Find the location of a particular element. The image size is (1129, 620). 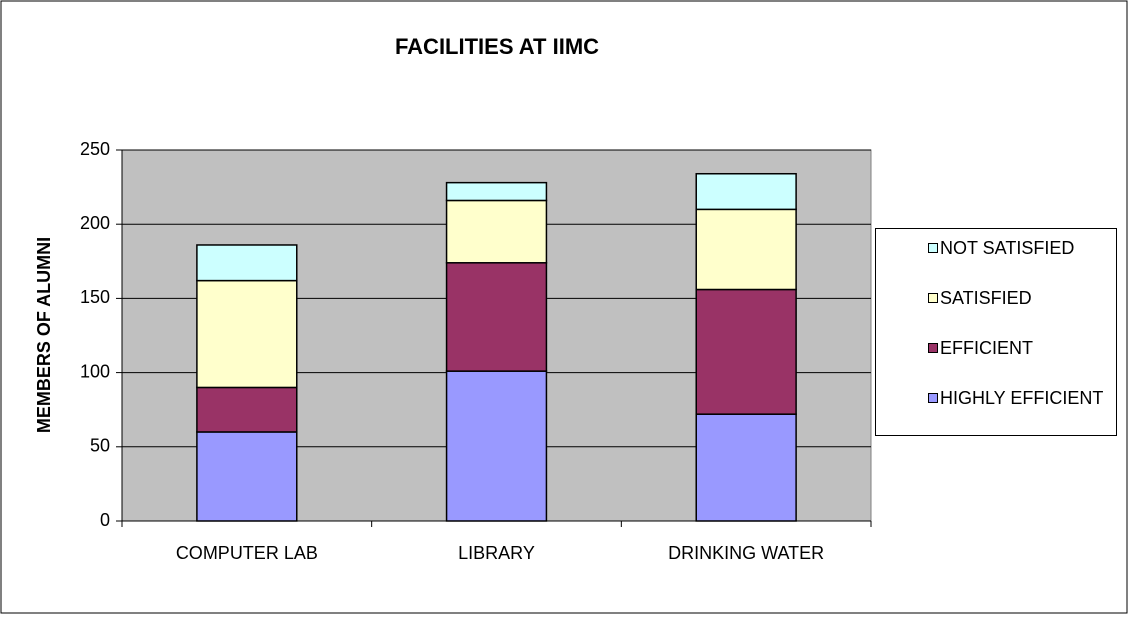

y-axis-label: MEMBERS OF ALUMNI is located at coordinates (44, 335).